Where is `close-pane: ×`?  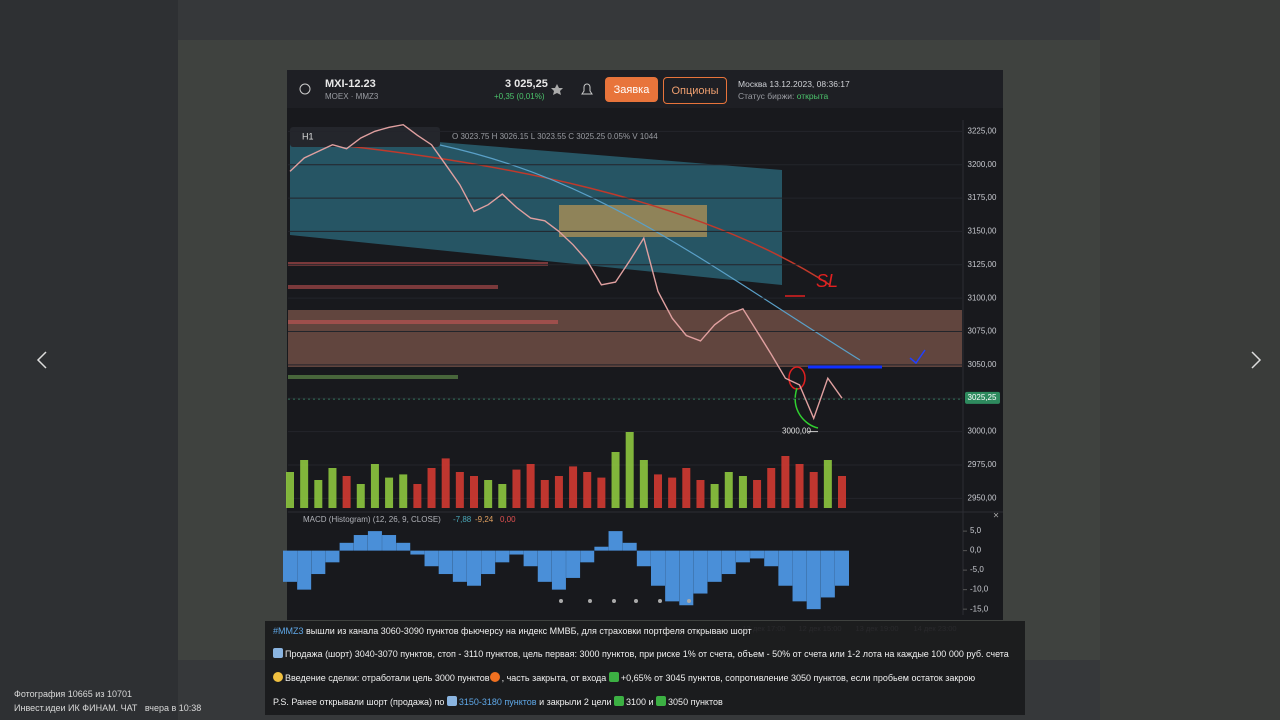 close-pane: × is located at coordinates (996, 516).